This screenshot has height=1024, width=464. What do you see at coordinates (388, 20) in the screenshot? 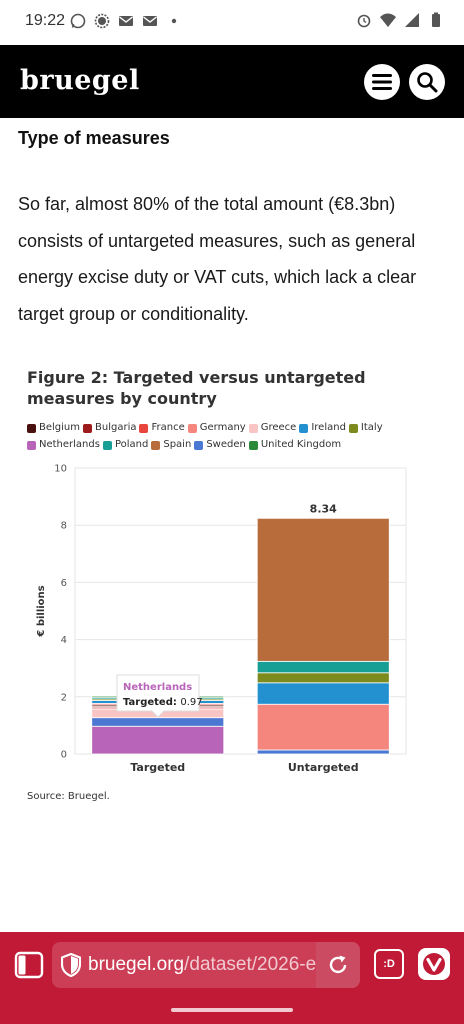
I see `wifi-icon` at bounding box center [388, 20].